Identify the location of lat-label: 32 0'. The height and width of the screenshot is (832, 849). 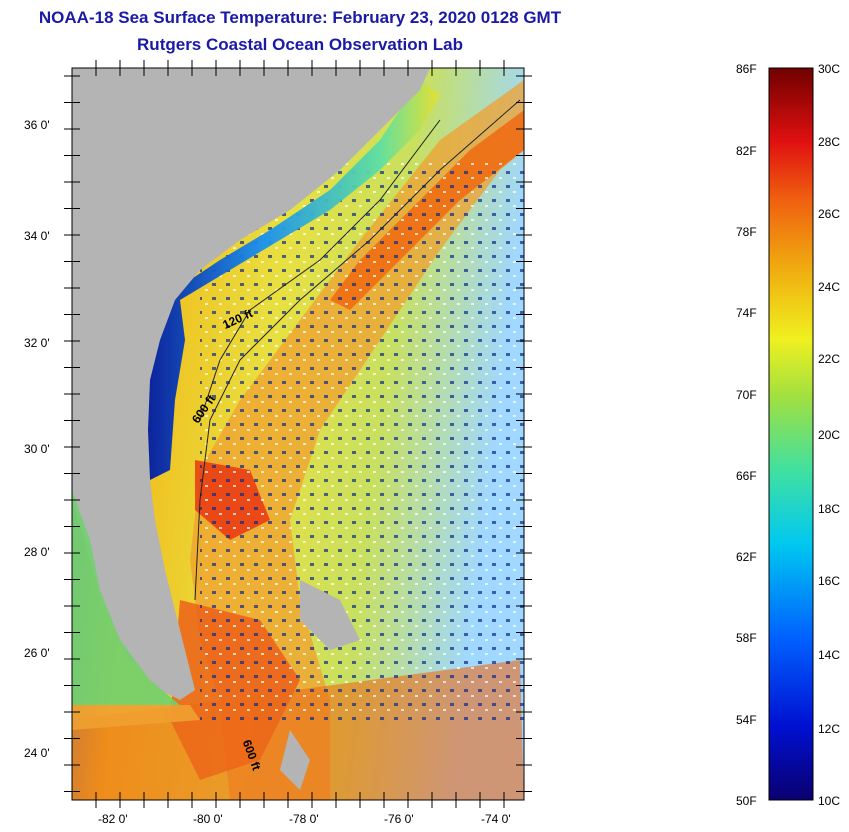
(37, 343).